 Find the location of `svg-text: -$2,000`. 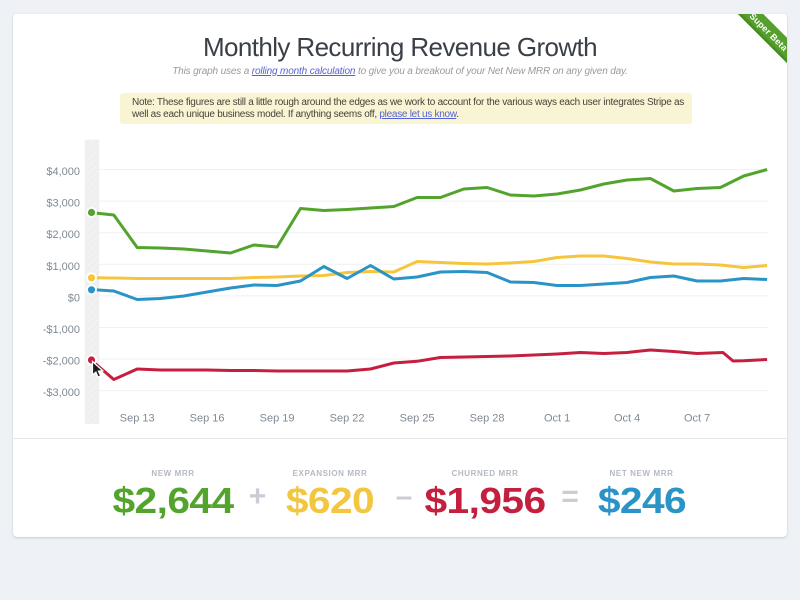

svg-text: -$2,000 is located at coordinates (61, 362).